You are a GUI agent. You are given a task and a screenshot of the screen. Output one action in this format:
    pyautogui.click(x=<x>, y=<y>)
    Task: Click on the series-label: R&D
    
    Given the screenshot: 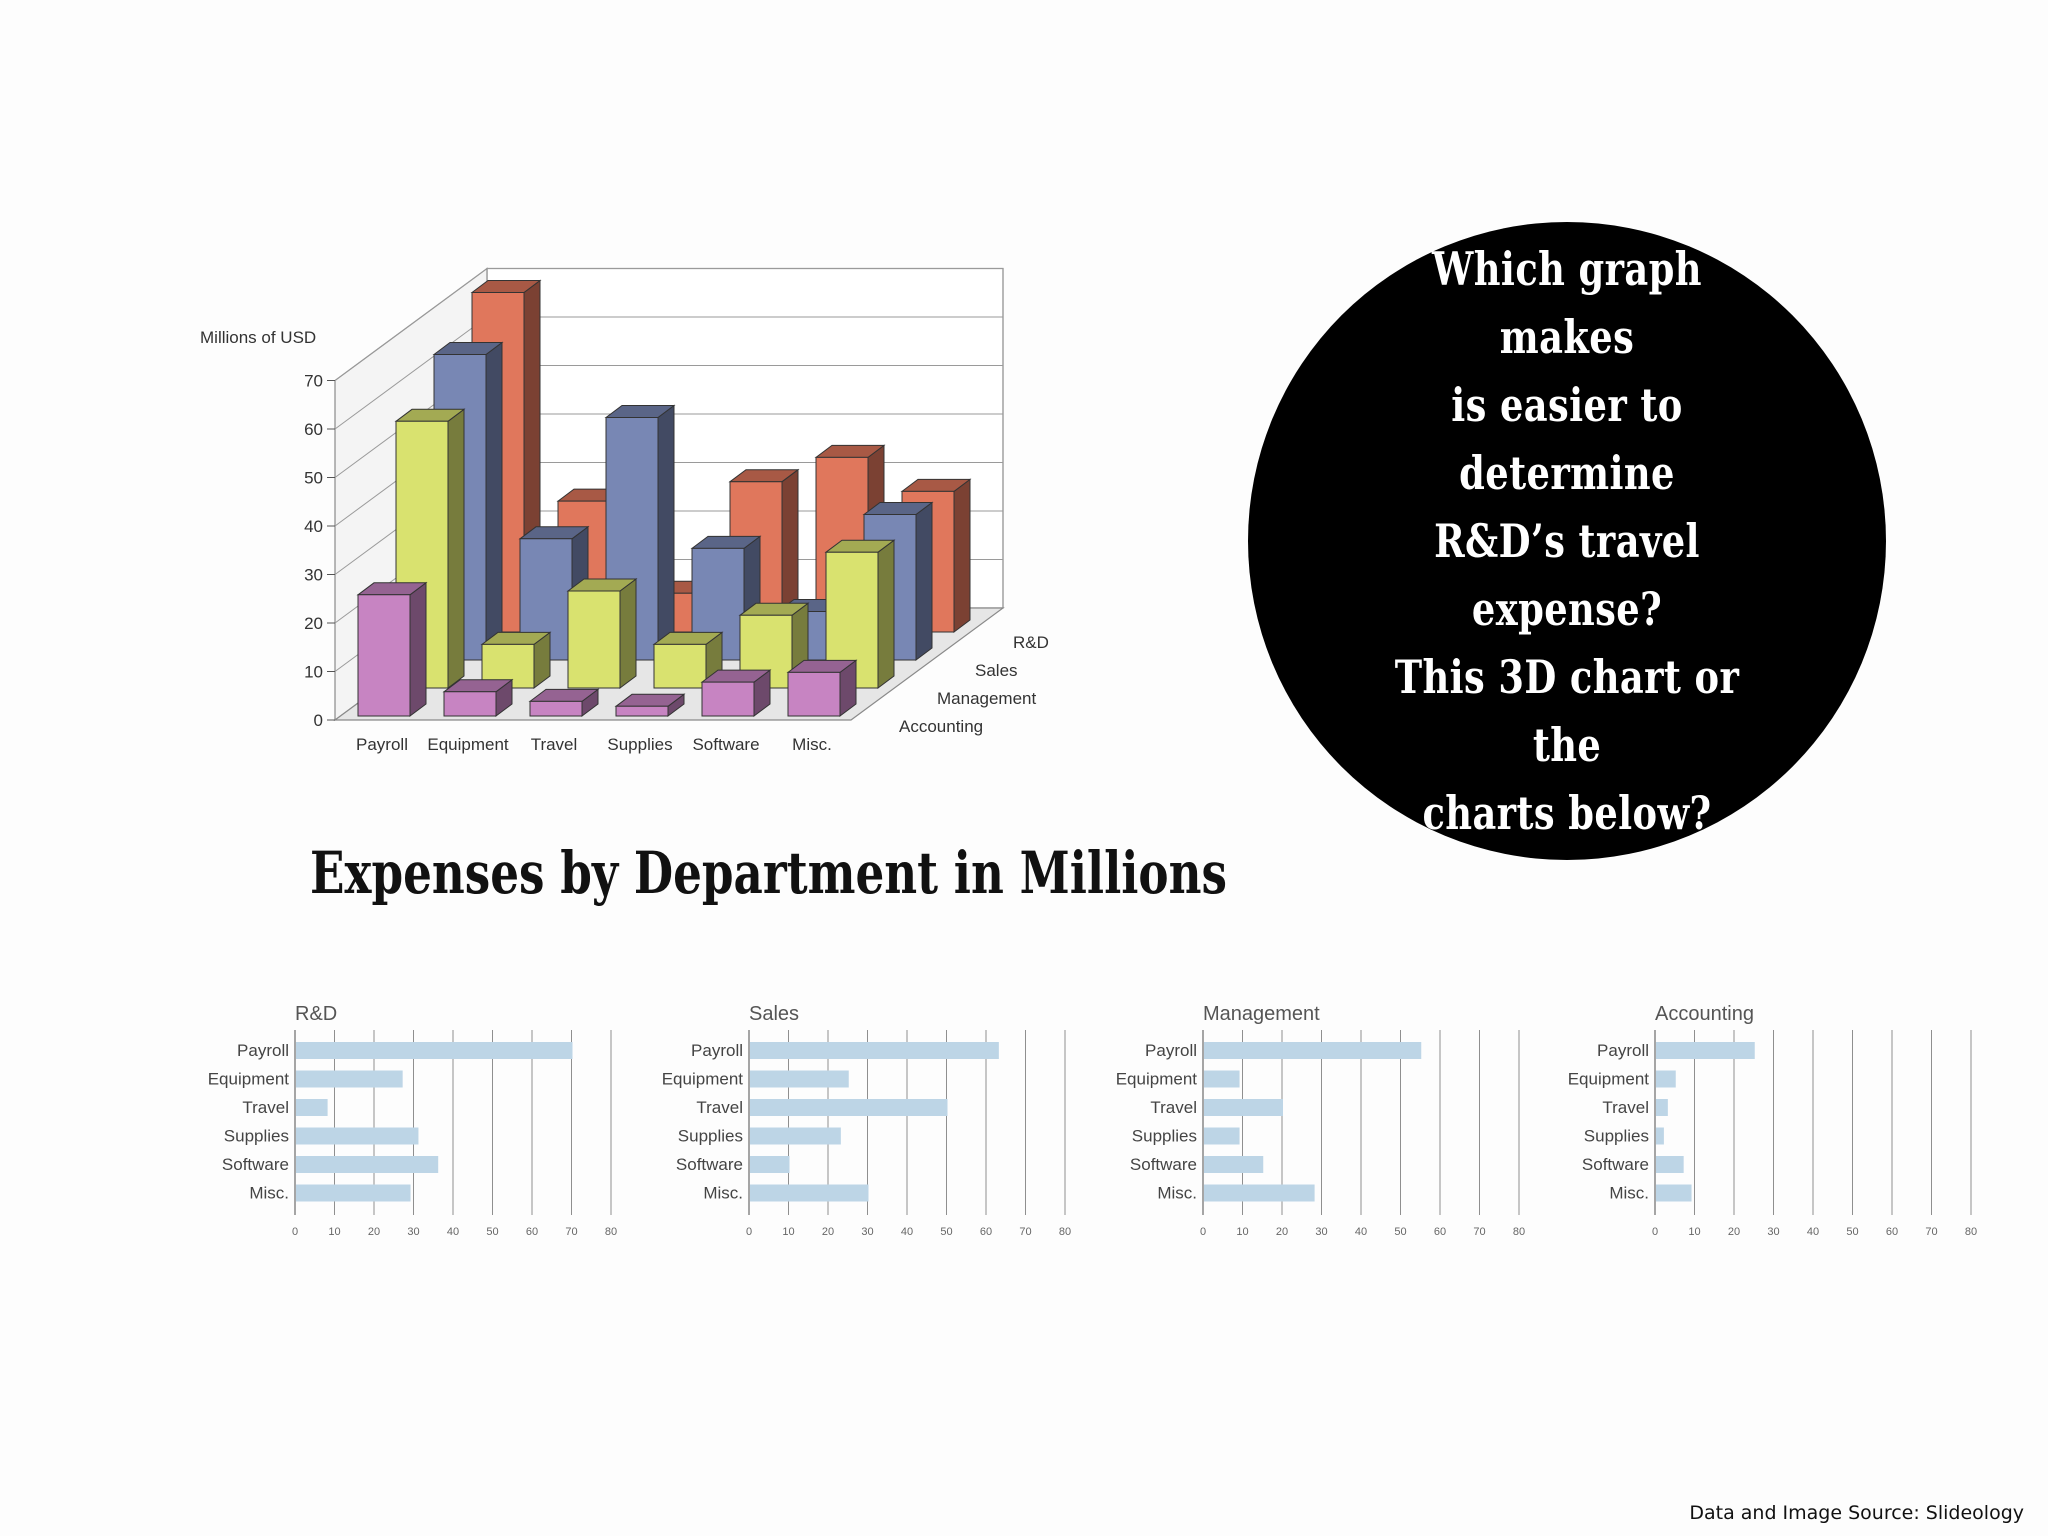 What is the action you would take?
    pyautogui.click(x=1031, y=642)
    